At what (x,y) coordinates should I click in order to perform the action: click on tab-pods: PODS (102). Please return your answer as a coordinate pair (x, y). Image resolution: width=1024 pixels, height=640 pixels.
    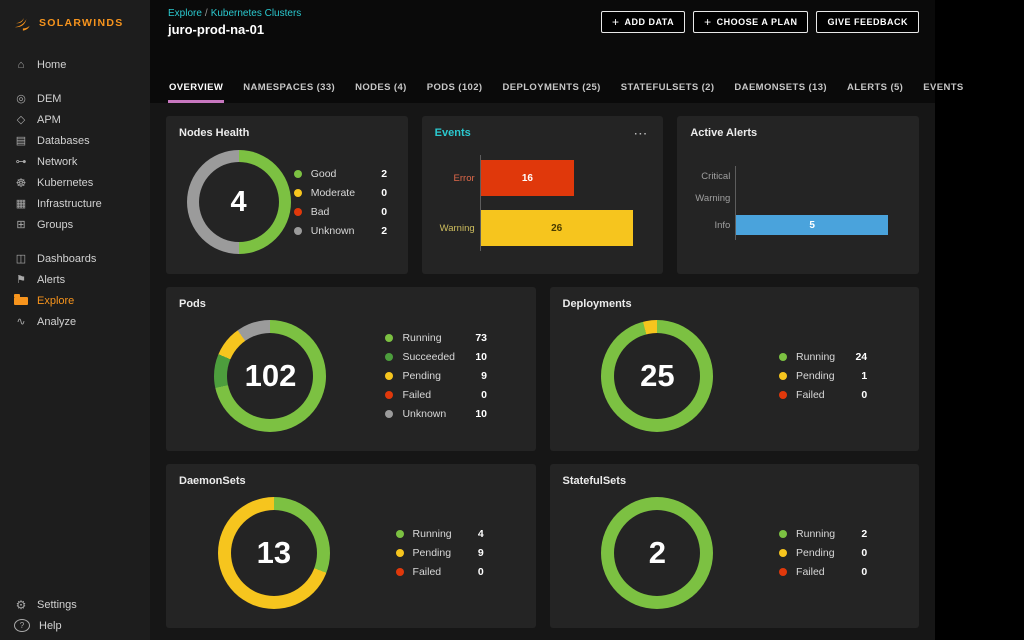
    Looking at the image, I should click on (454, 87).